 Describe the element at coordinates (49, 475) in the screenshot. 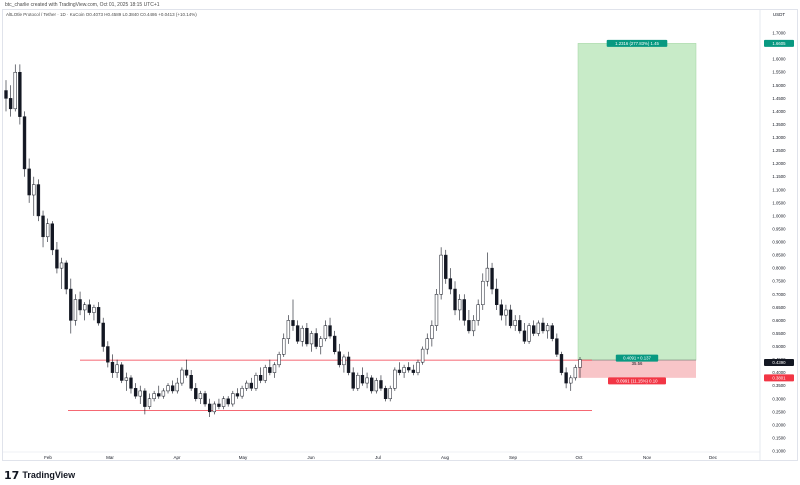

I see `tradingview-logo-text: TradingView` at that location.